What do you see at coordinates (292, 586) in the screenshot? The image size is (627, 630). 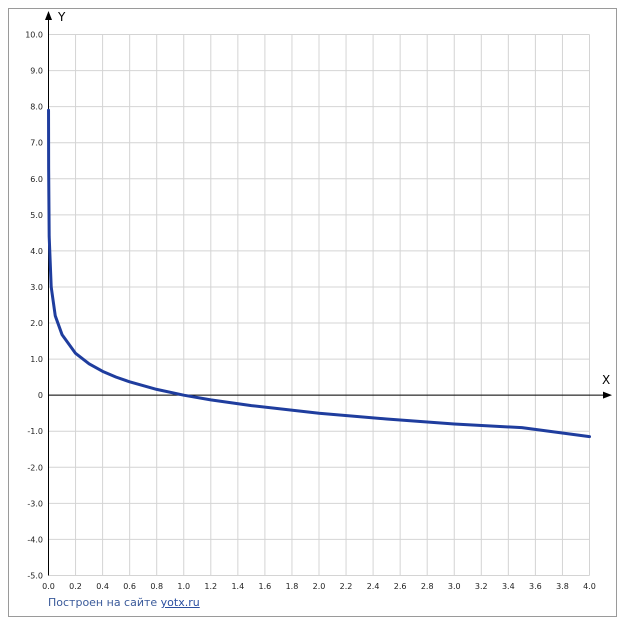 I see `x-tick-label: 1.8` at bounding box center [292, 586].